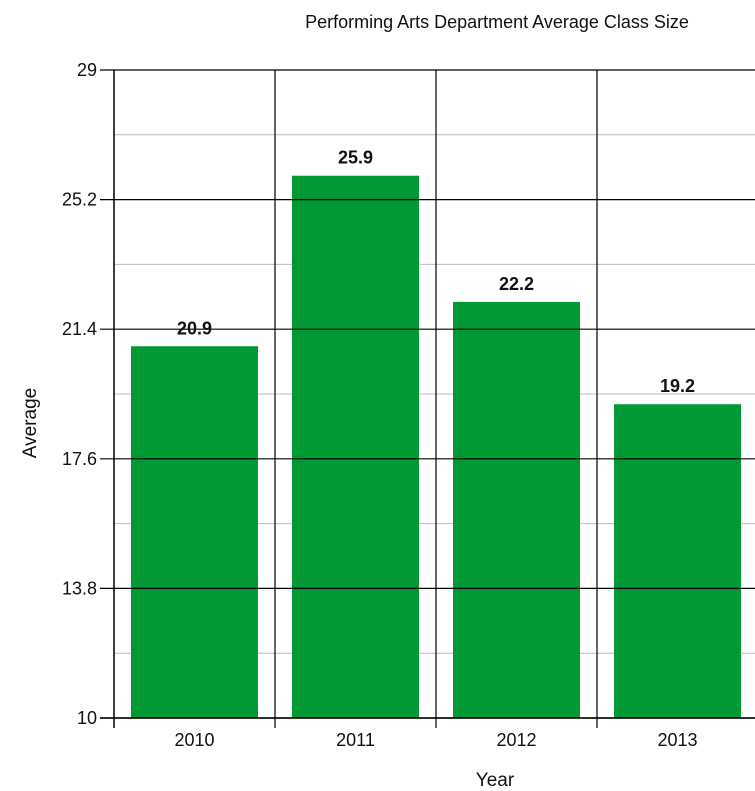 Image resolution: width=755 pixels, height=791 pixels. Describe the element at coordinates (87, 70) in the screenshot. I see `y-tick-label: 29` at that location.